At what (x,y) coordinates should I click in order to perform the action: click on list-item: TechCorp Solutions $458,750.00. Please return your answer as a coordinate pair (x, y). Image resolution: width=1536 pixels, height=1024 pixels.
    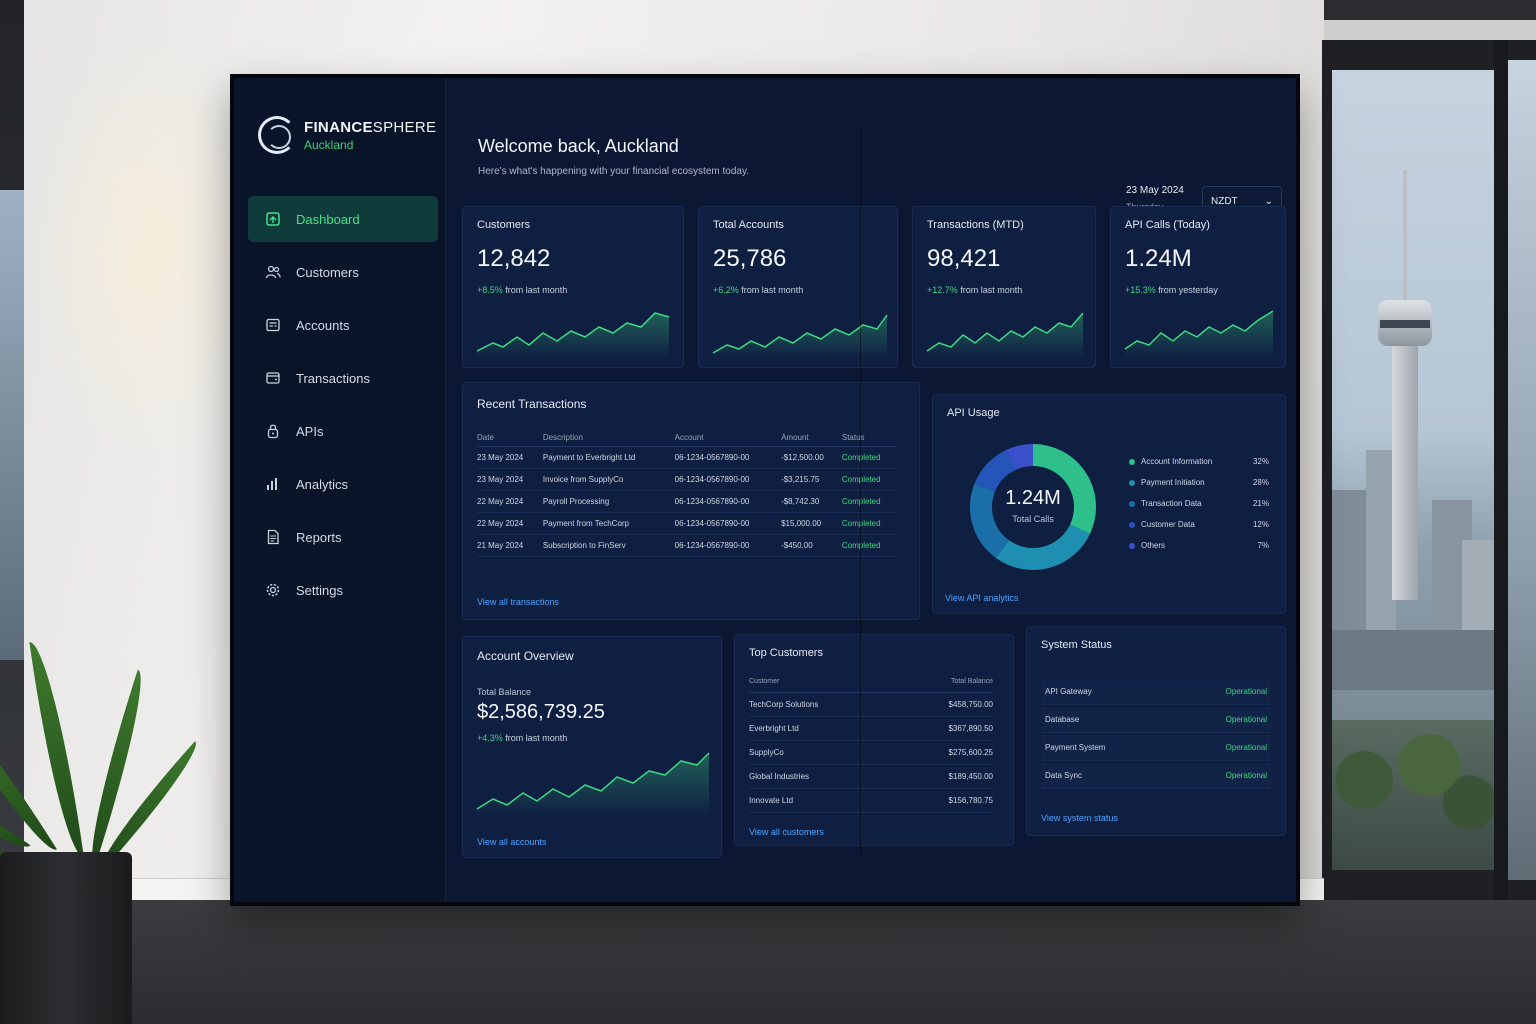
    Looking at the image, I should click on (871, 705).